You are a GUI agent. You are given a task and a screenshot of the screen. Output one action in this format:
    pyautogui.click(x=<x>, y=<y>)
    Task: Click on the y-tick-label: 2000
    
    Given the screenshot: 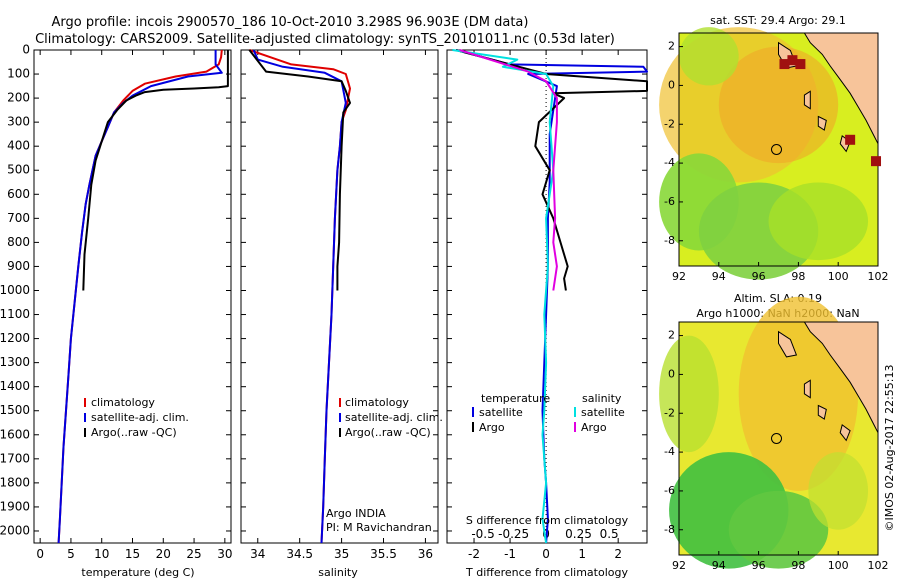 What is the action you would take?
    pyautogui.click(x=15, y=530)
    